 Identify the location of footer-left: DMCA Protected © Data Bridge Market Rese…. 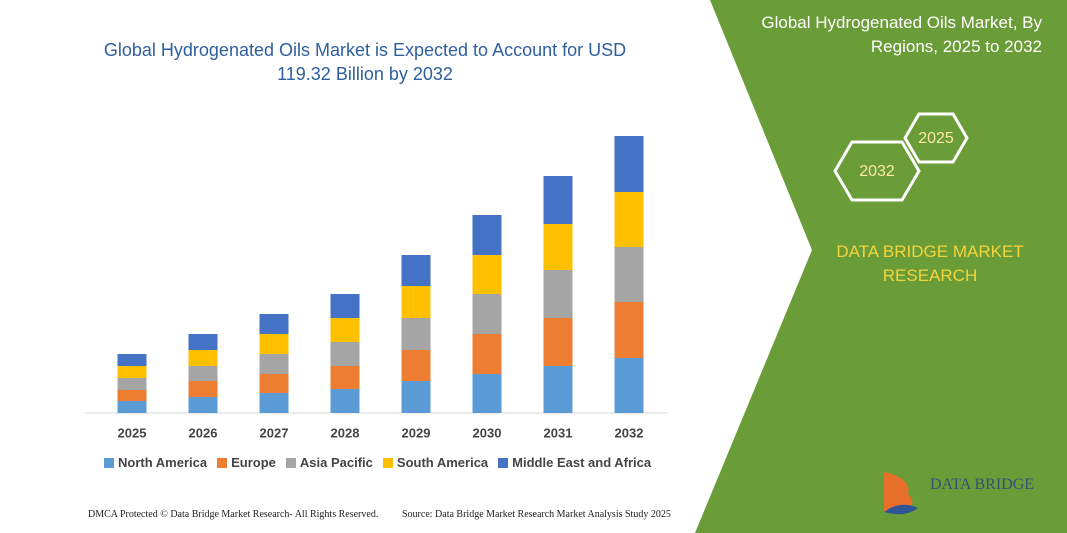
(233, 514).